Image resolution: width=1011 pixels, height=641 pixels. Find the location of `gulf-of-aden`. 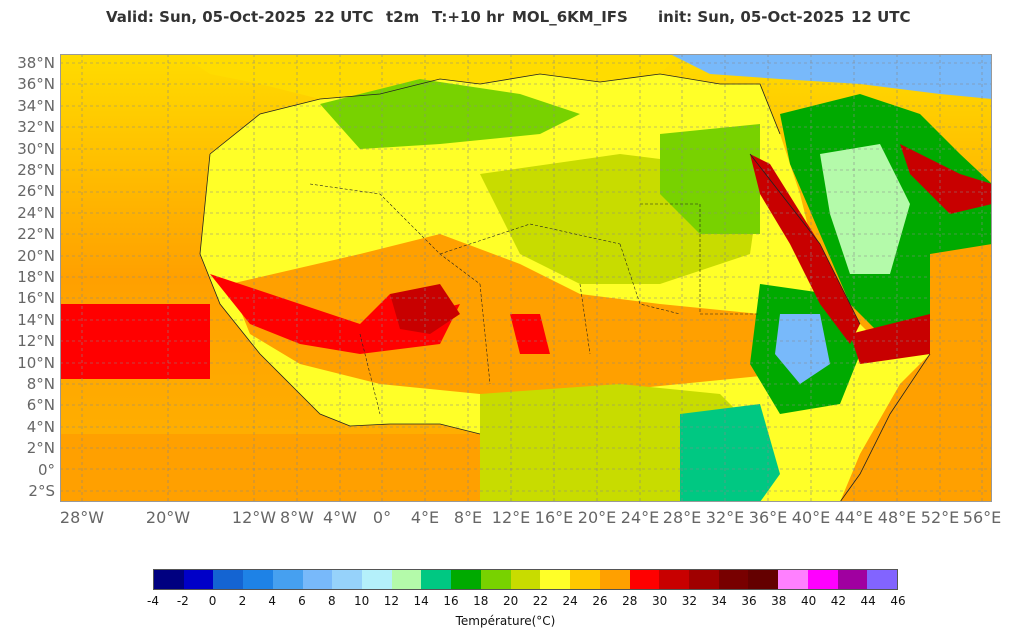

gulf-of-aden is located at coordinates (890, 339).